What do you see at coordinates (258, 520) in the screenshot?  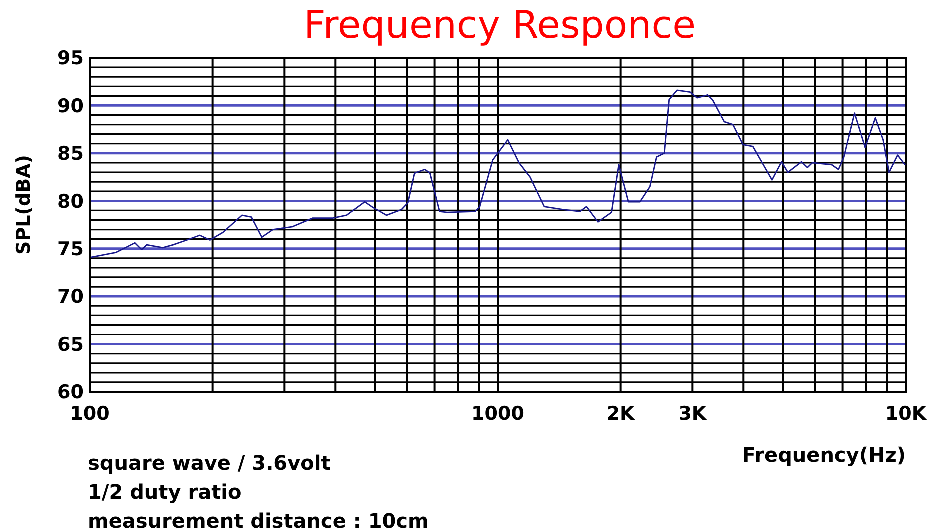 I see `text: measurement distance : 10cm` at bounding box center [258, 520].